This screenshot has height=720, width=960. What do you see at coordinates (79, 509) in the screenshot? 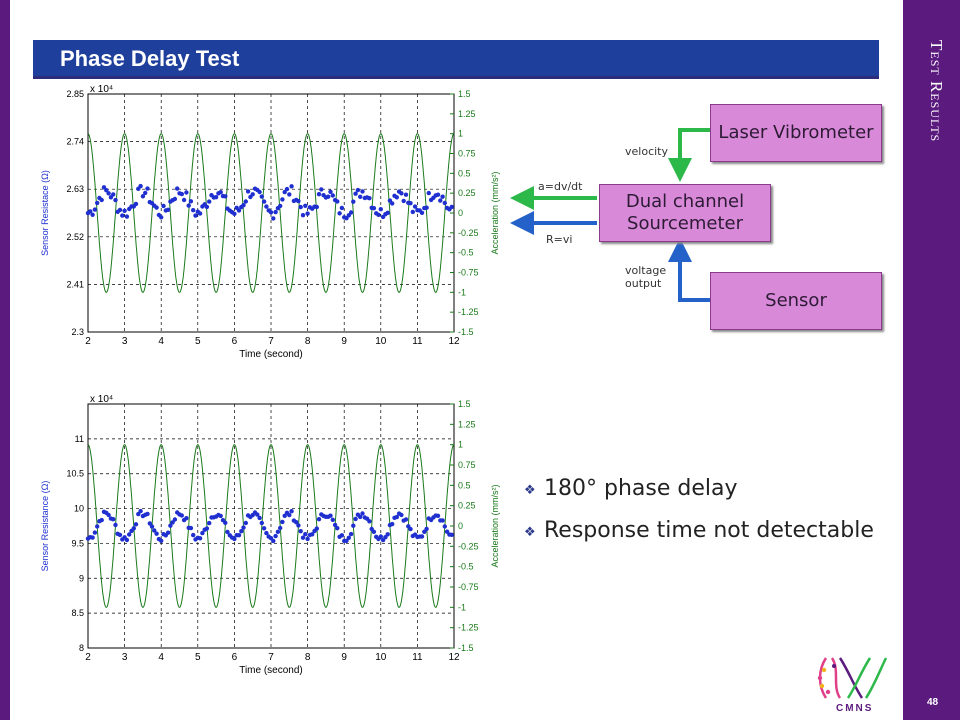
I see `y-tick-label: 10` at bounding box center [79, 509].